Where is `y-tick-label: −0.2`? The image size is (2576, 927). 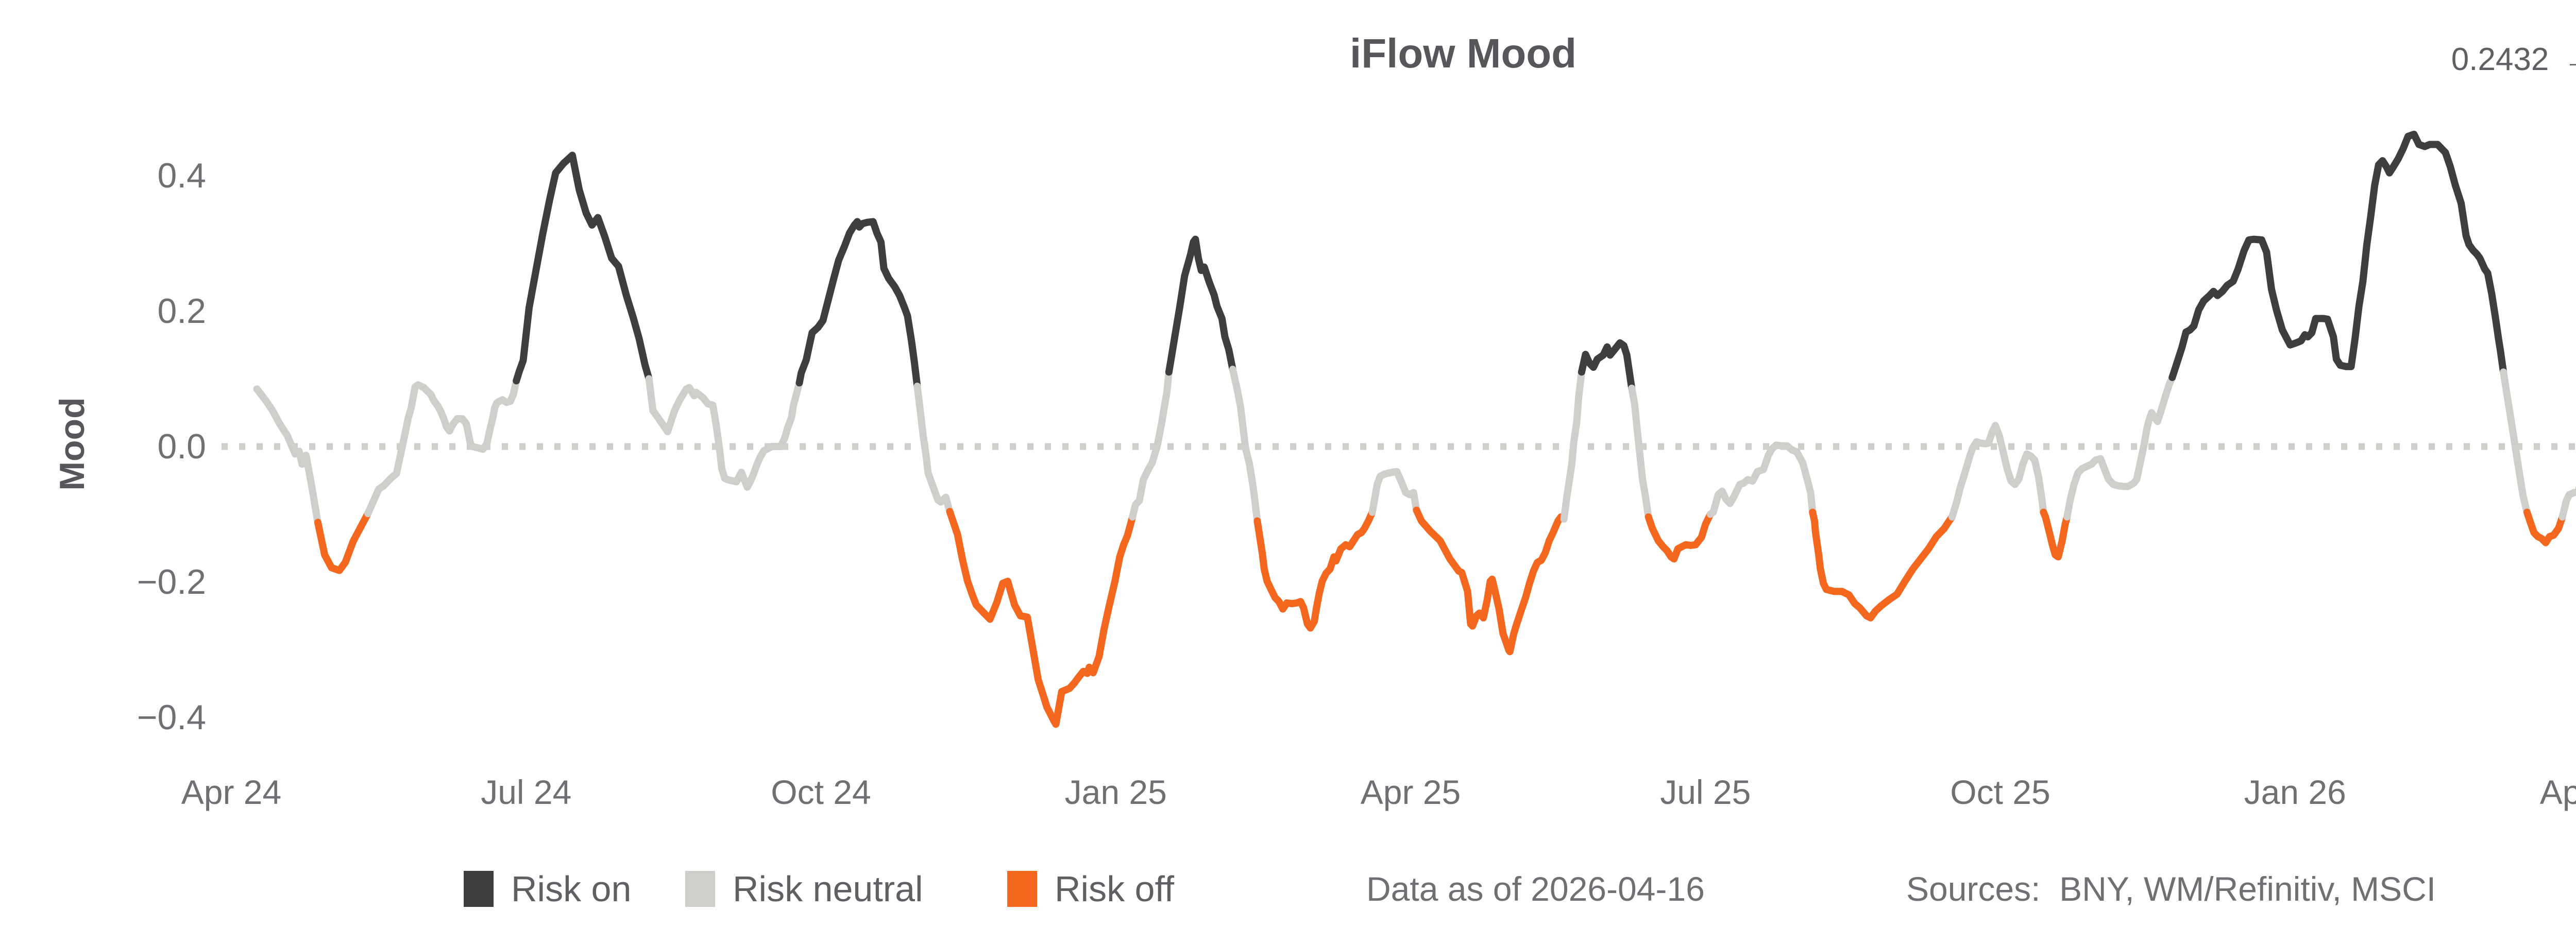
y-tick-label: −0.2 is located at coordinates (171, 582).